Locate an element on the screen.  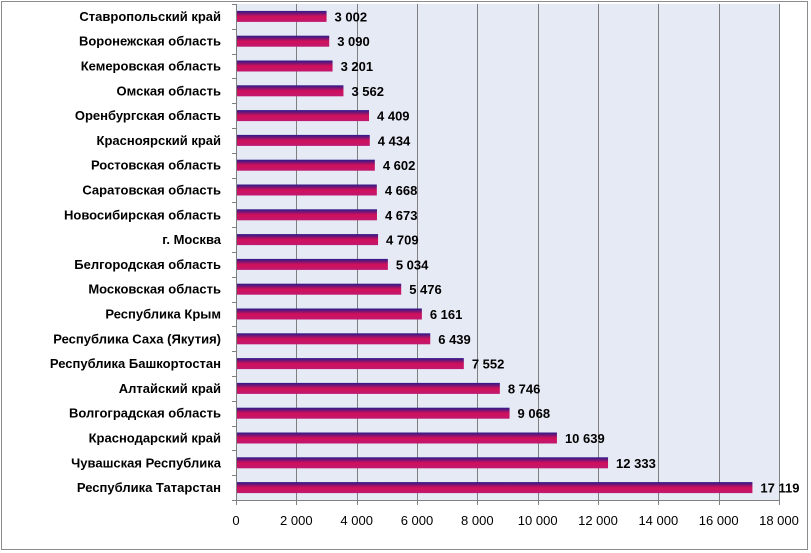
category-label: Новосибирская область is located at coordinates (142, 214).